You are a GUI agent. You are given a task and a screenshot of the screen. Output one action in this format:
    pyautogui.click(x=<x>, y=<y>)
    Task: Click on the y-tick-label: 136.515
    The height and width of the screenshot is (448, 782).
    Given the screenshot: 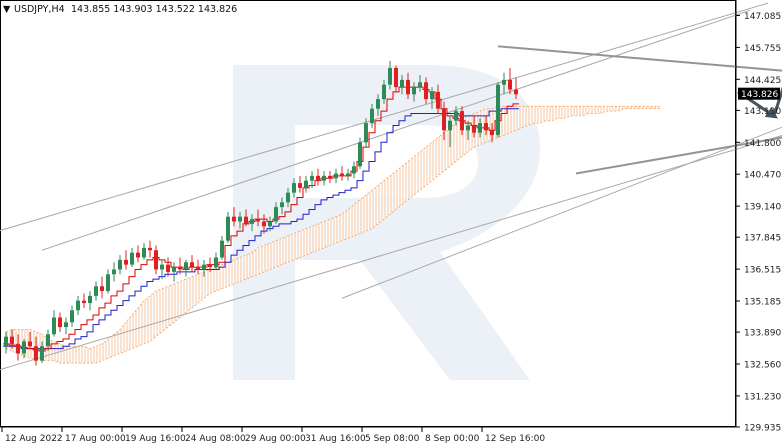 What is the action you would take?
    pyautogui.click(x=762, y=271)
    